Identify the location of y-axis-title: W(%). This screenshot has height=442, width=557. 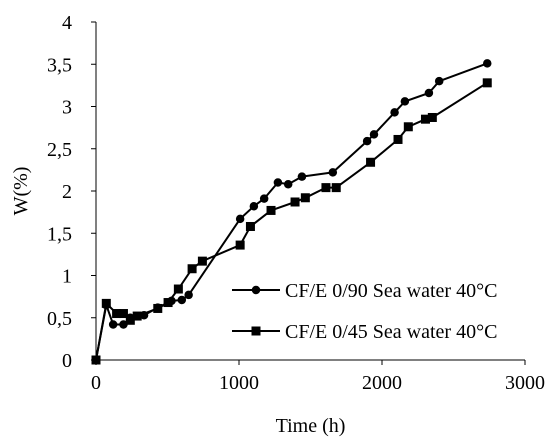
(21, 191).